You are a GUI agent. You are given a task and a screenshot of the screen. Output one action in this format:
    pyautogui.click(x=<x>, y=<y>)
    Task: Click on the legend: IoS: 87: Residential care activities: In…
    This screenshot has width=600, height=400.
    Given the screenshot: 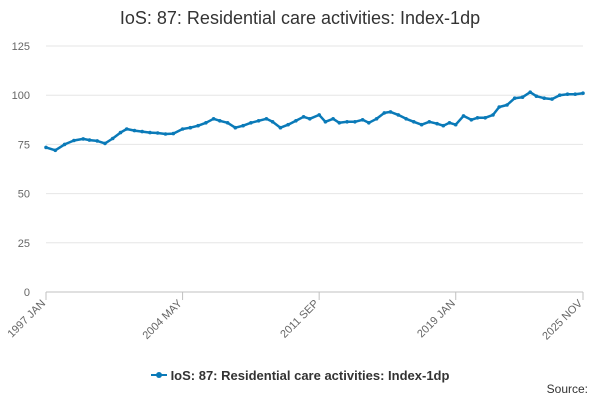 What is the action you would take?
    pyautogui.click(x=300, y=373)
    